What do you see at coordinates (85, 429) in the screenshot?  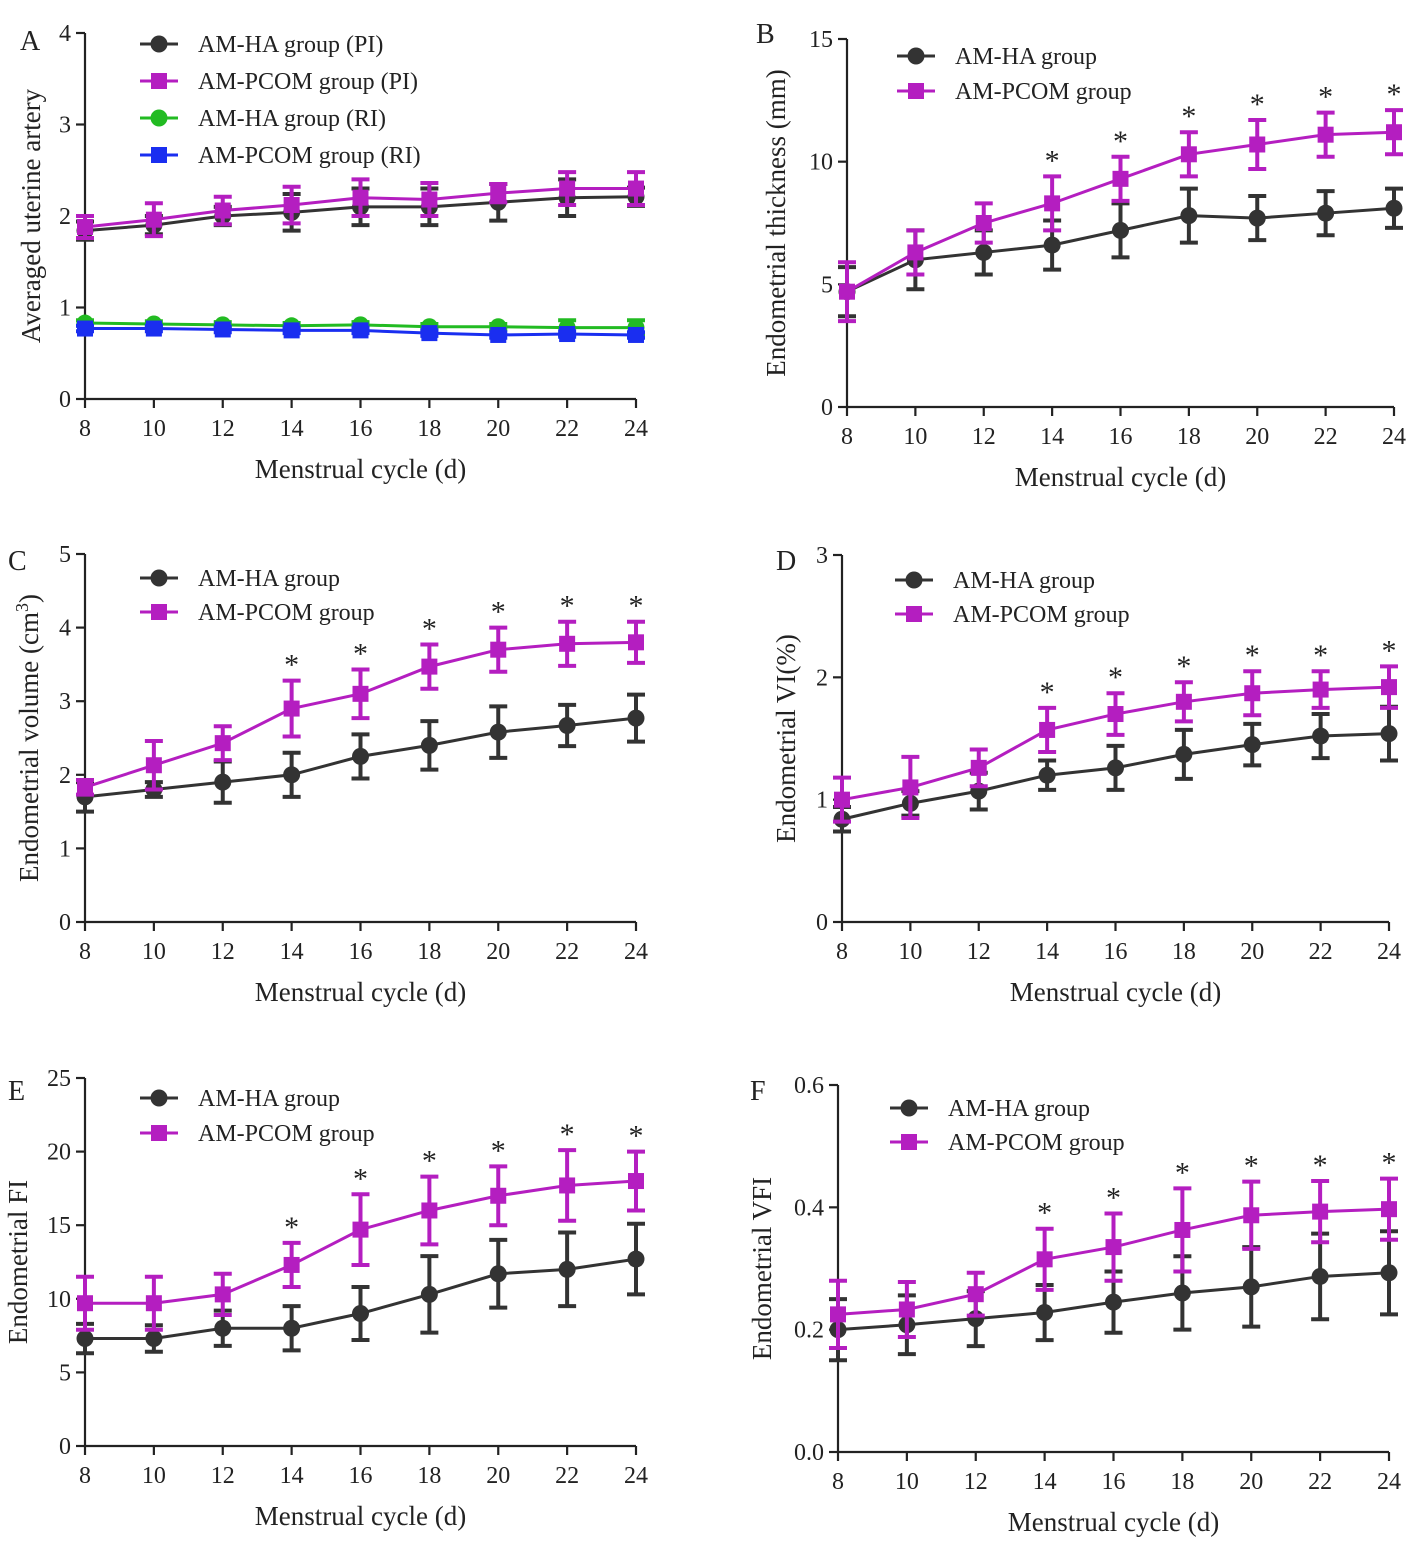 I see `x-tick-label: 8` at bounding box center [85, 429].